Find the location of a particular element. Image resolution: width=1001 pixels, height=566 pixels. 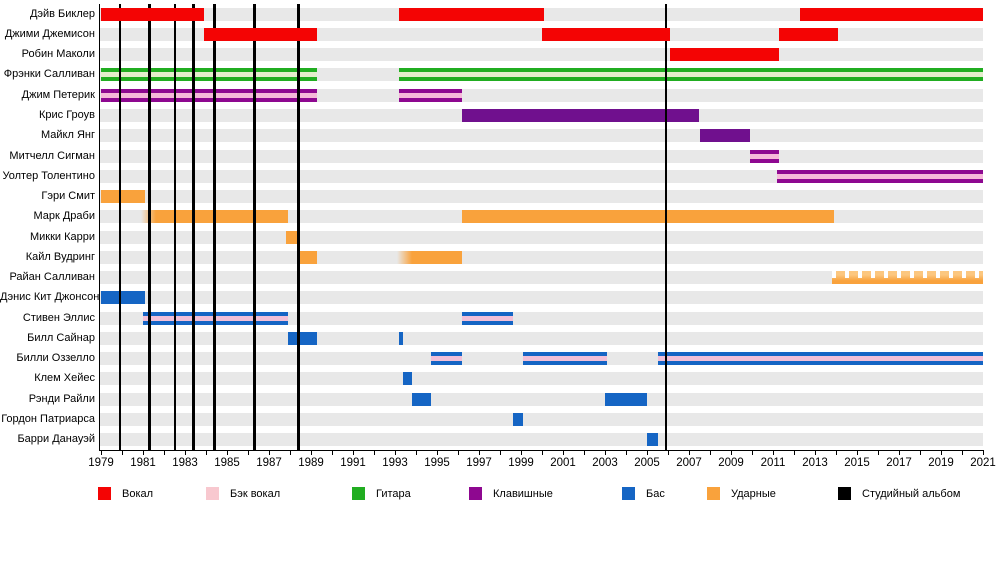

row-label: Митчелл Сигман is located at coordinates (52, 155).